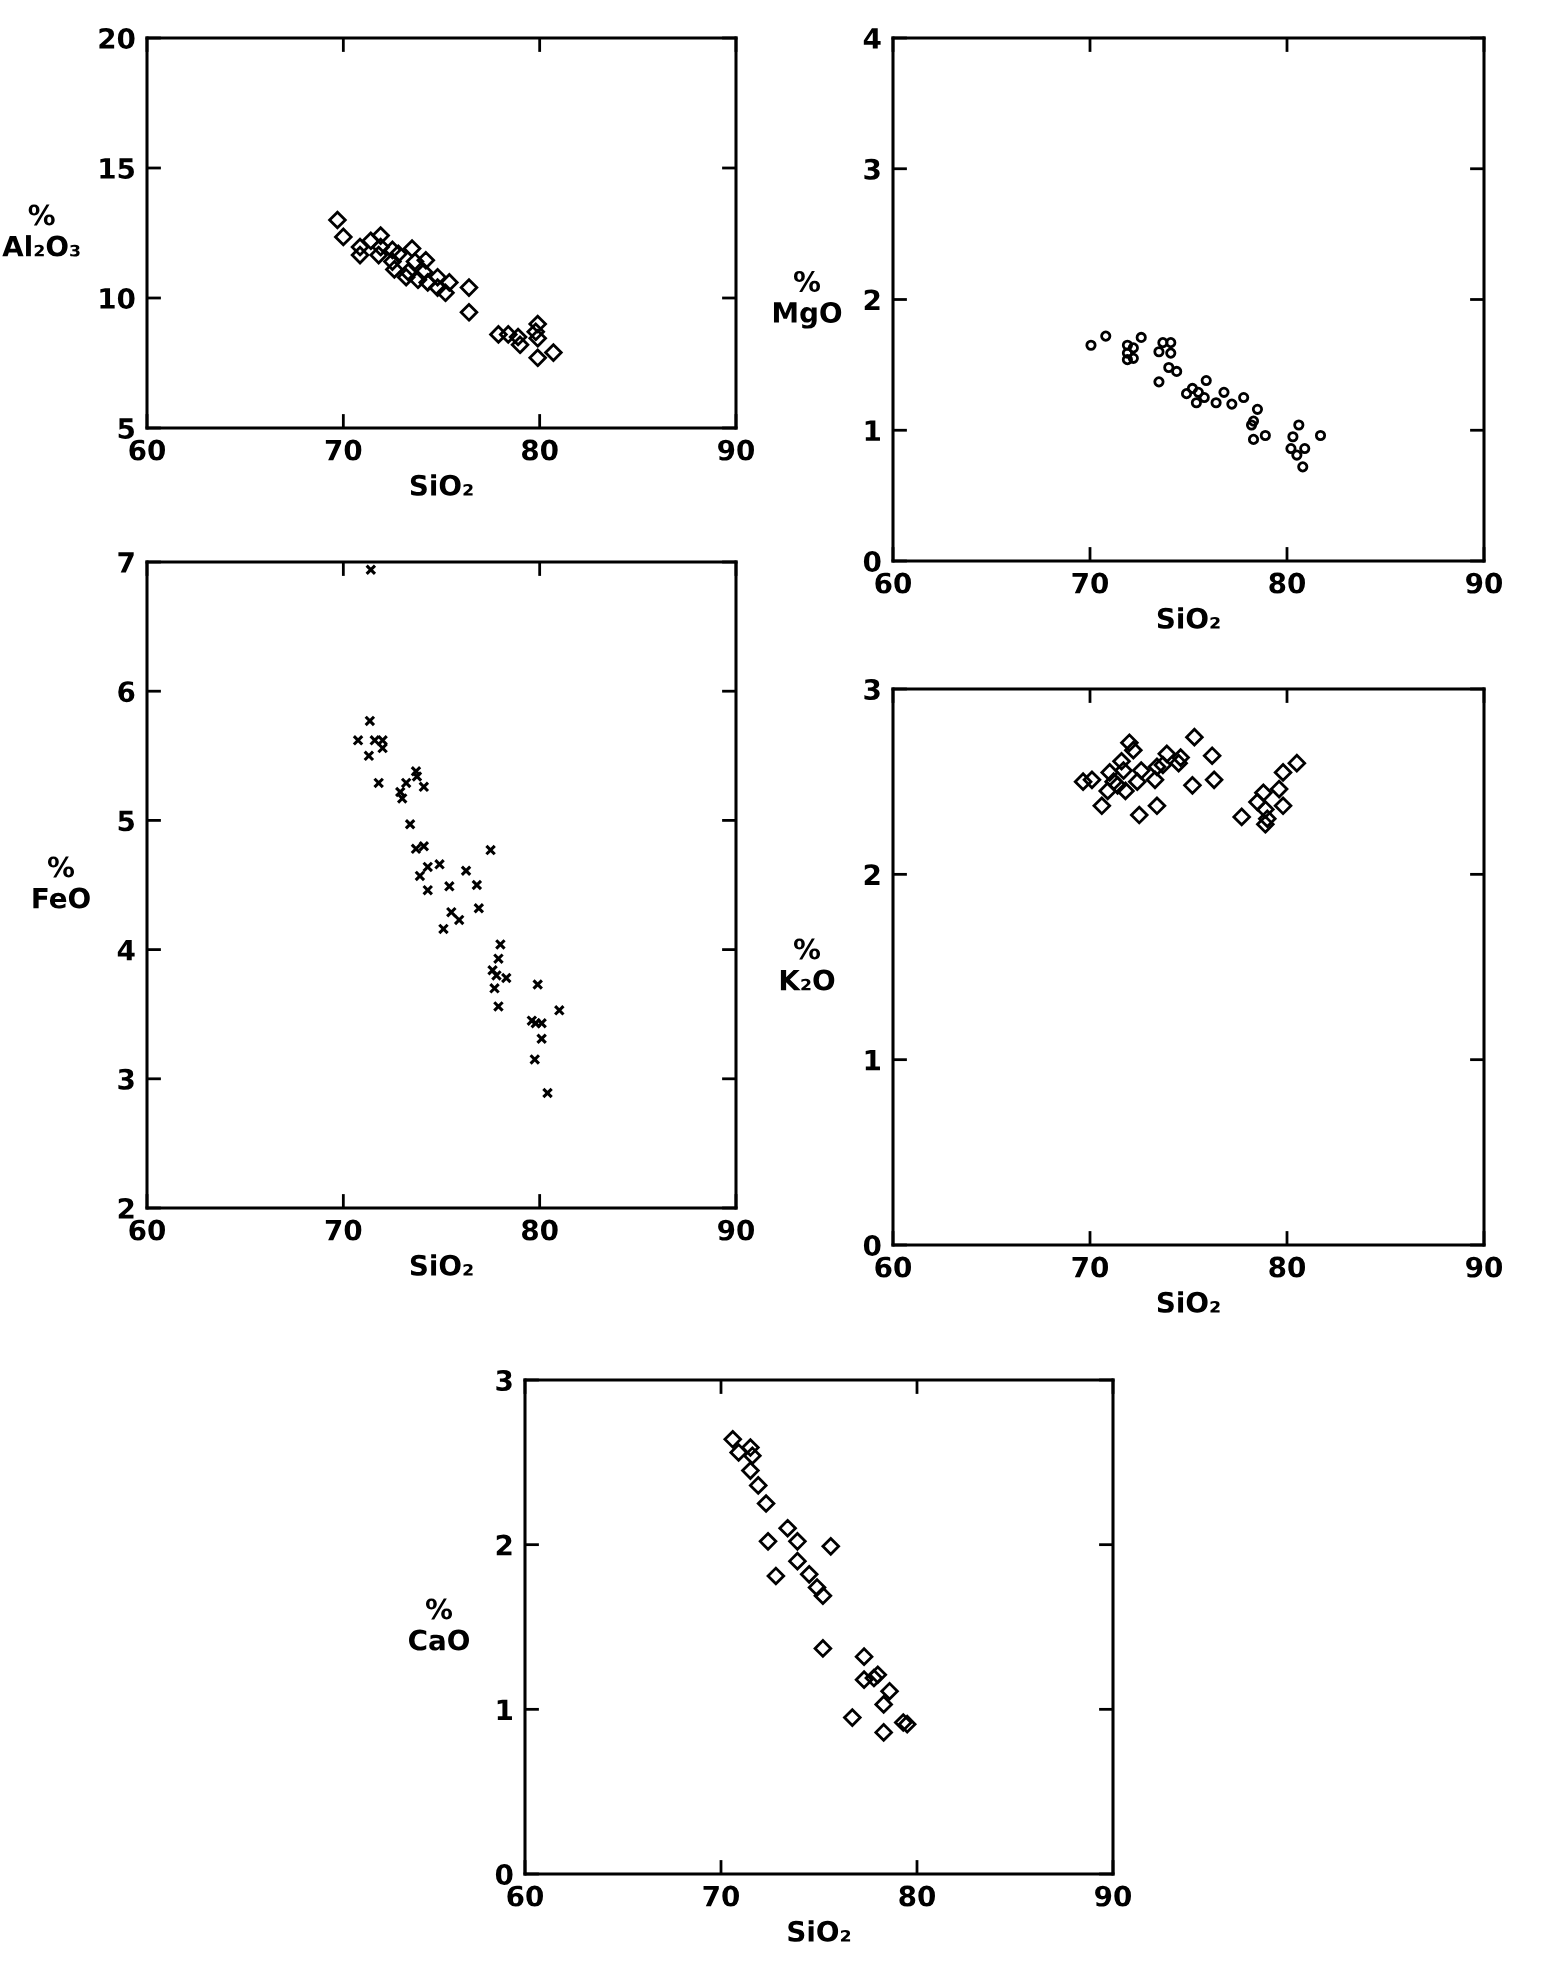  I want to click on x-tick-label: 80, so click(540, 1230).